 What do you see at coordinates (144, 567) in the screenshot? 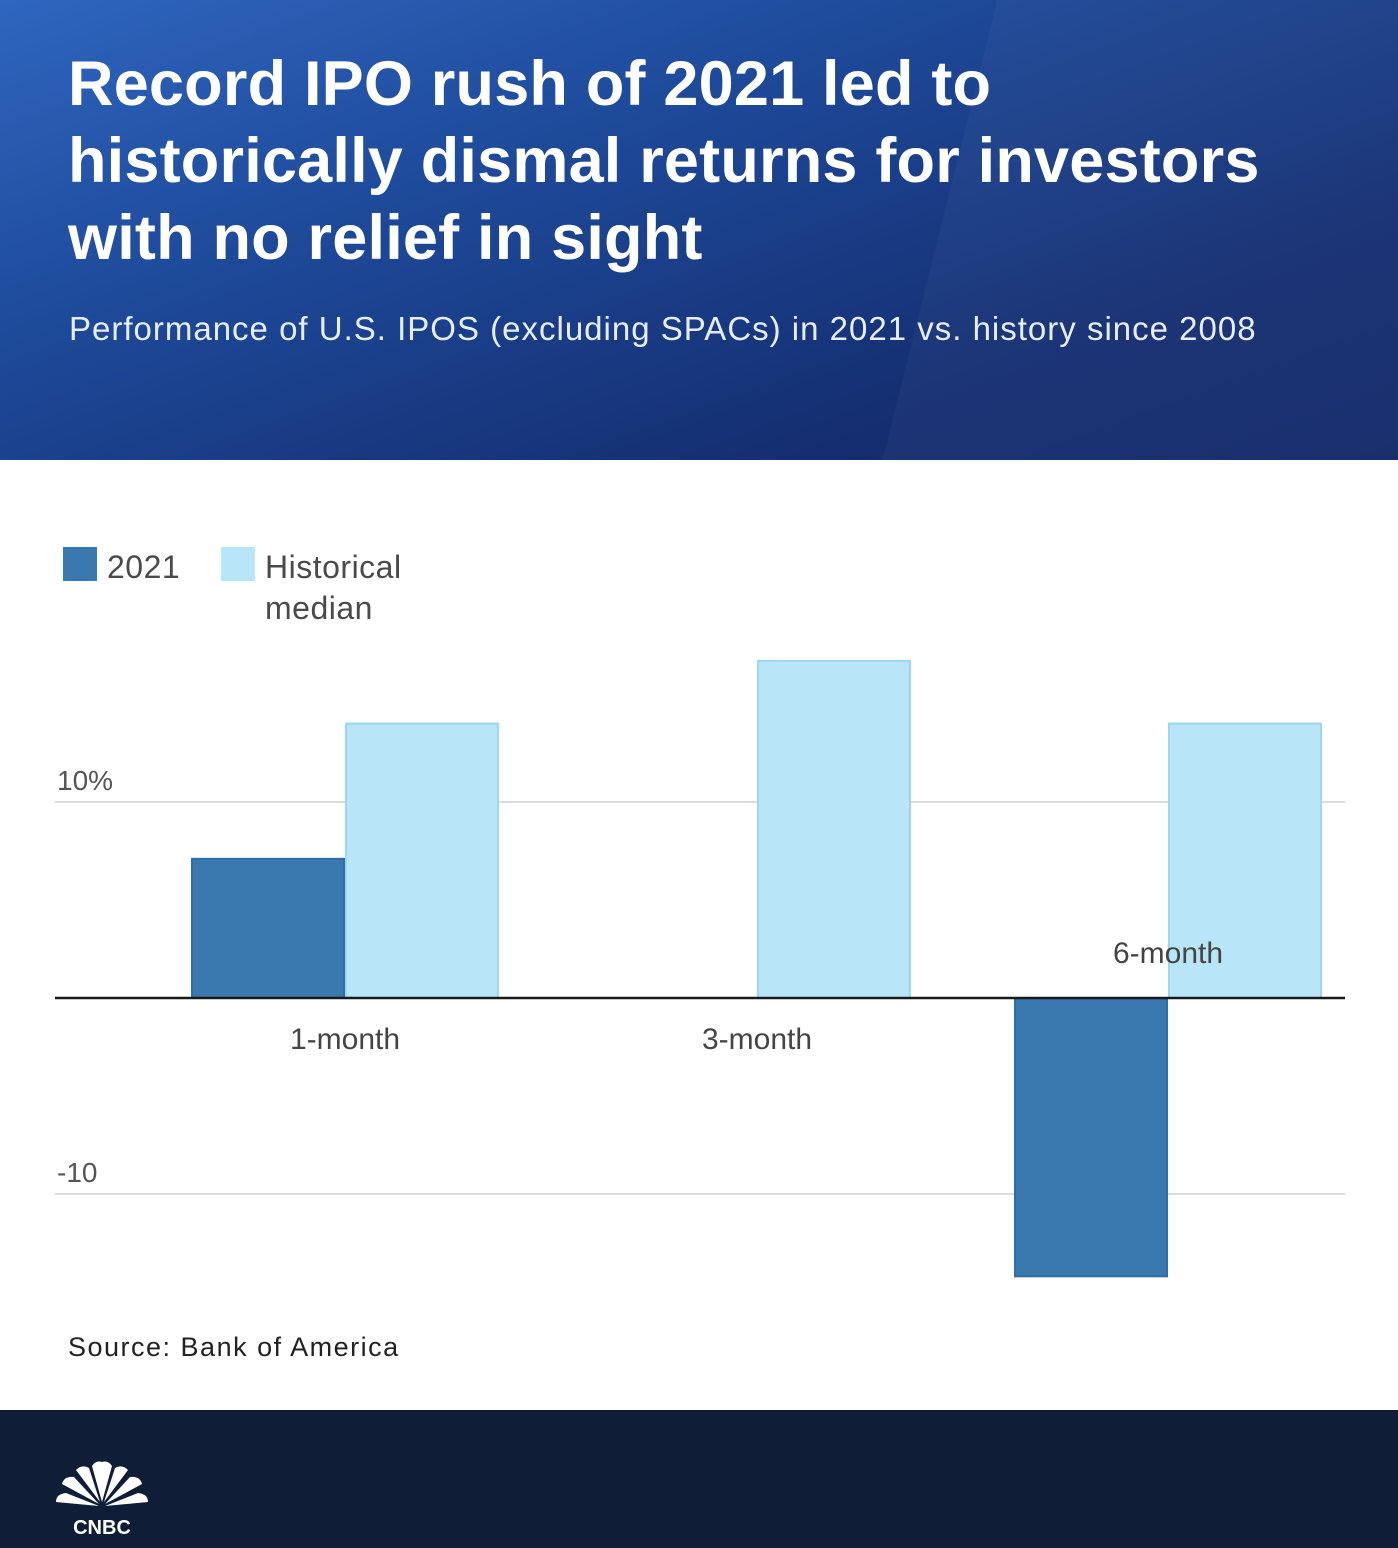
I see `legend-label-2021: 2021` at bounding box center [144, 567].